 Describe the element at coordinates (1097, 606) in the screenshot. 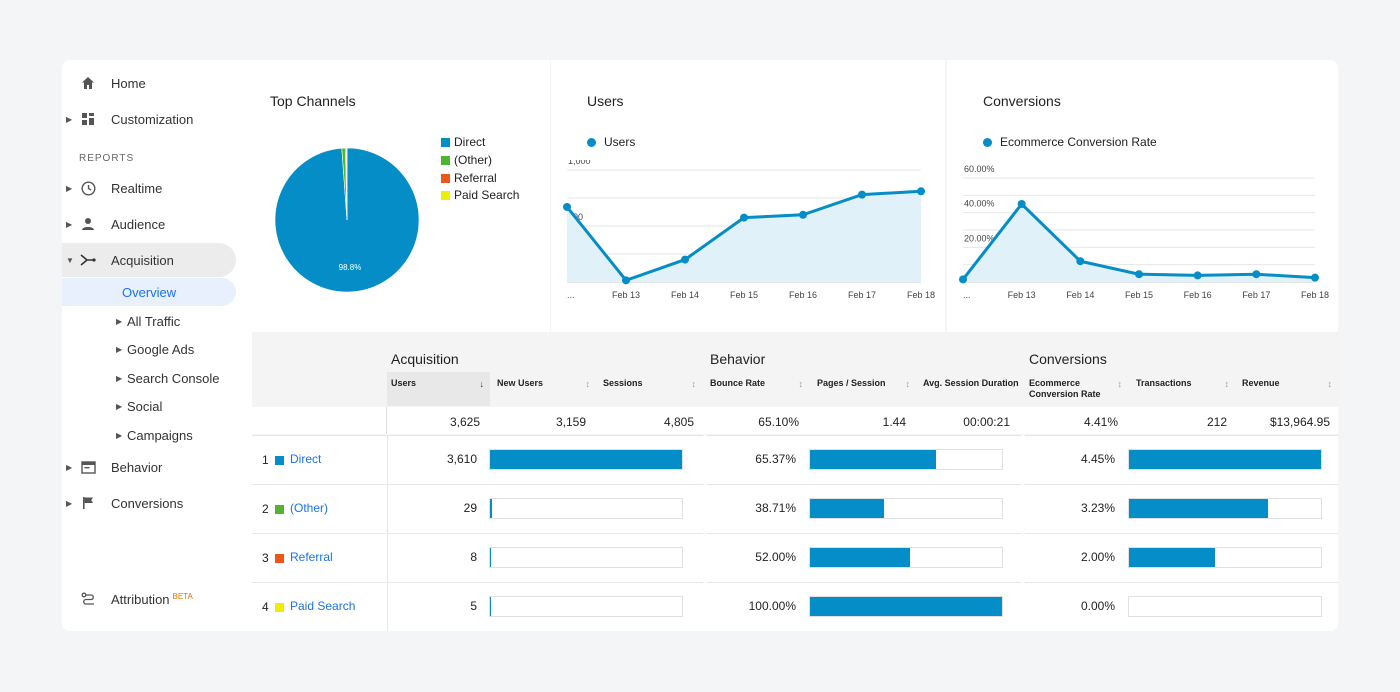

I see `row-conversion-rate: 0.00%` at that location.